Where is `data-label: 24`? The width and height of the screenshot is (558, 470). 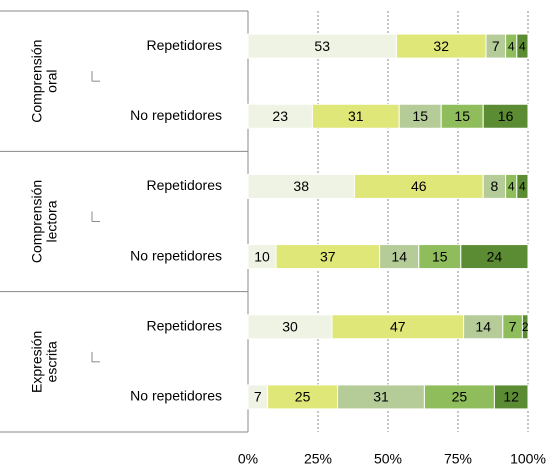 data-label: 24 is located at coordinates (495, 256).